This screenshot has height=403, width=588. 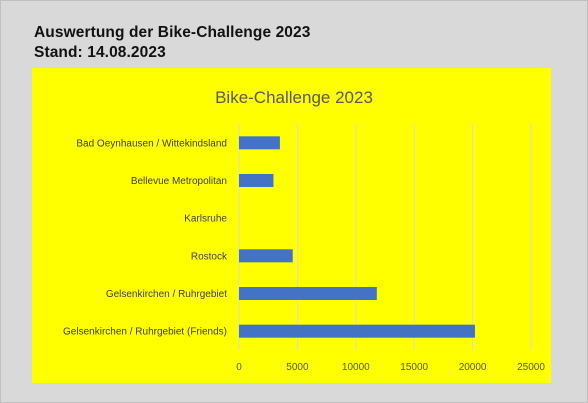 What do you see at coordinates (473, 367) in the screenshot?
I see `x-tick-label: 20000` at bounding box center [473, 367].